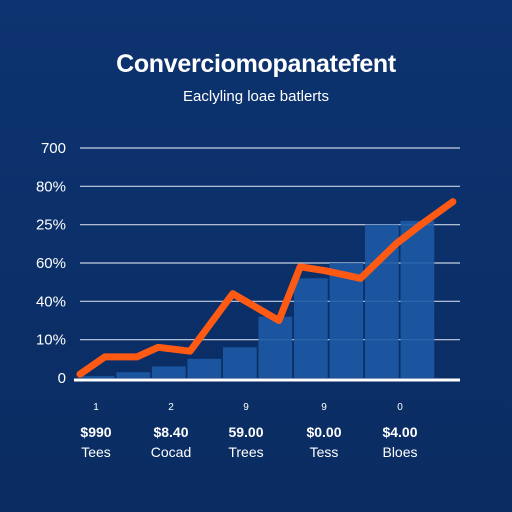 Image resolution: width=512 pixels, height=512 pixels. Describe the element at coordinates (51, 263) in the screenshot. I see `y-tick-label: 60%` at that location.